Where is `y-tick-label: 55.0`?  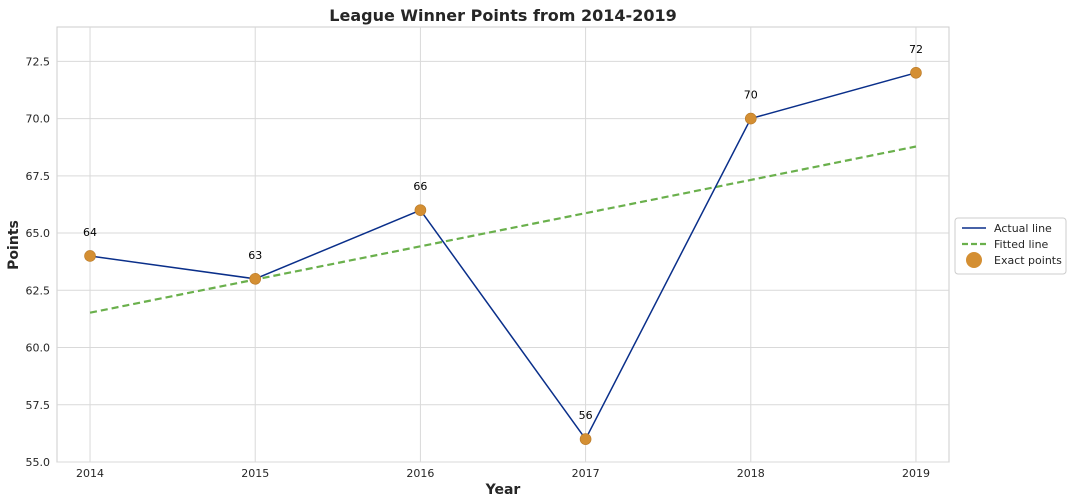 y-tick-label: 55.0 is located at coordinates (38, 462).